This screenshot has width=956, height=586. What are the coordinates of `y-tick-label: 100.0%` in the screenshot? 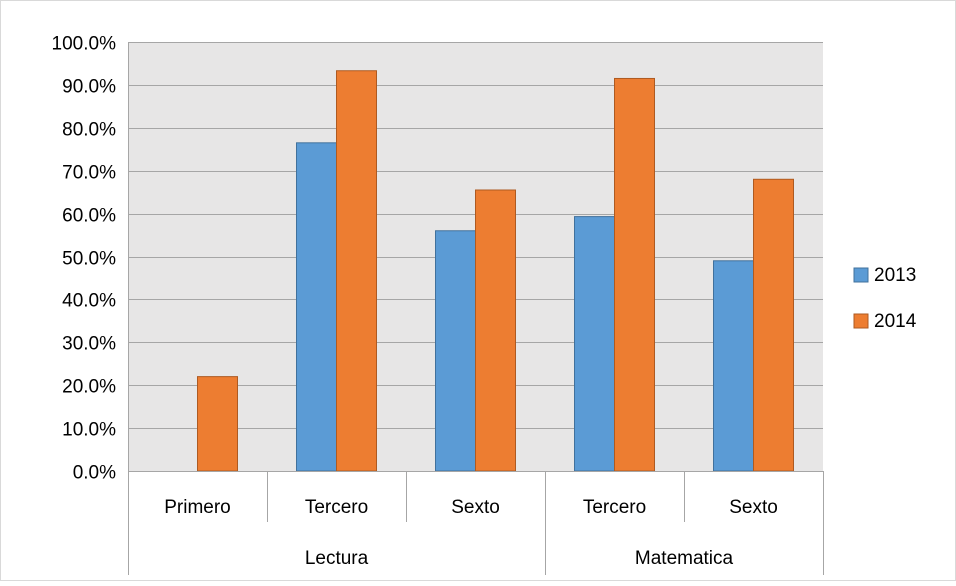 It's located at (84, 44).